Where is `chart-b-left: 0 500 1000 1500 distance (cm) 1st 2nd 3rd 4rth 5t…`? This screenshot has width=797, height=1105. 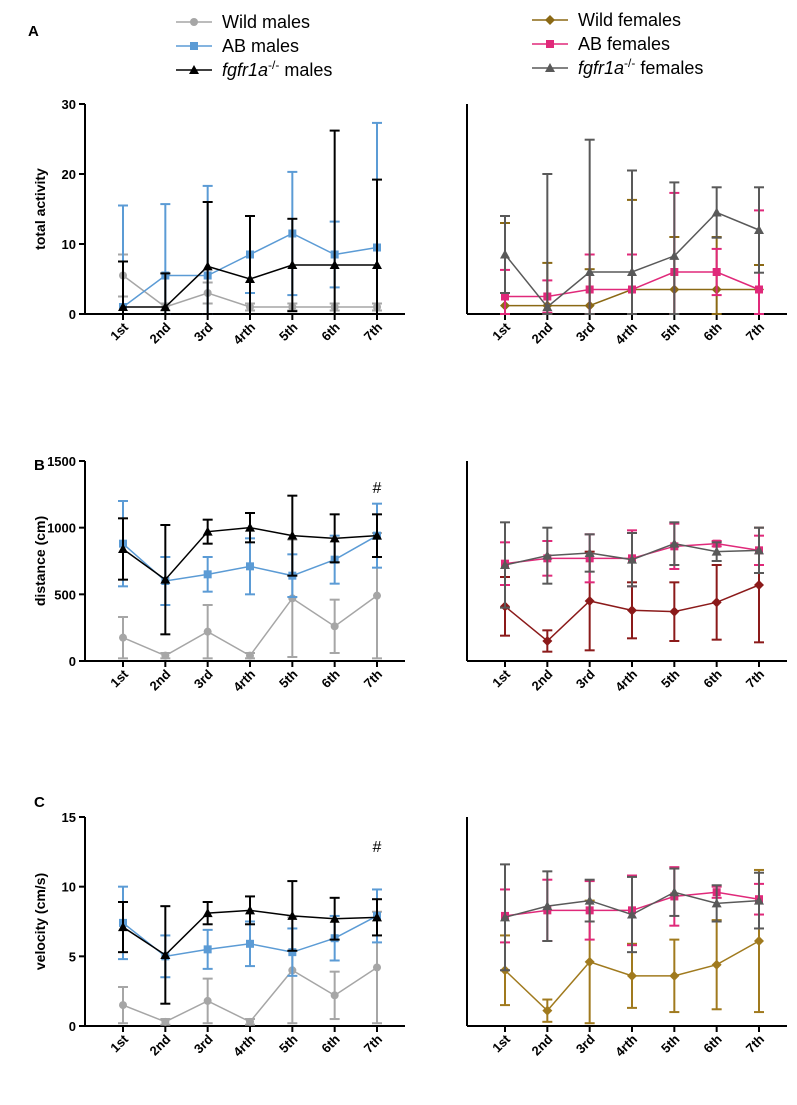
chart-b-left: 0 500 1000 1500 distance (cm) 1st 2nd 3rd 4rth 5t… is located at coordinates (218, 574).